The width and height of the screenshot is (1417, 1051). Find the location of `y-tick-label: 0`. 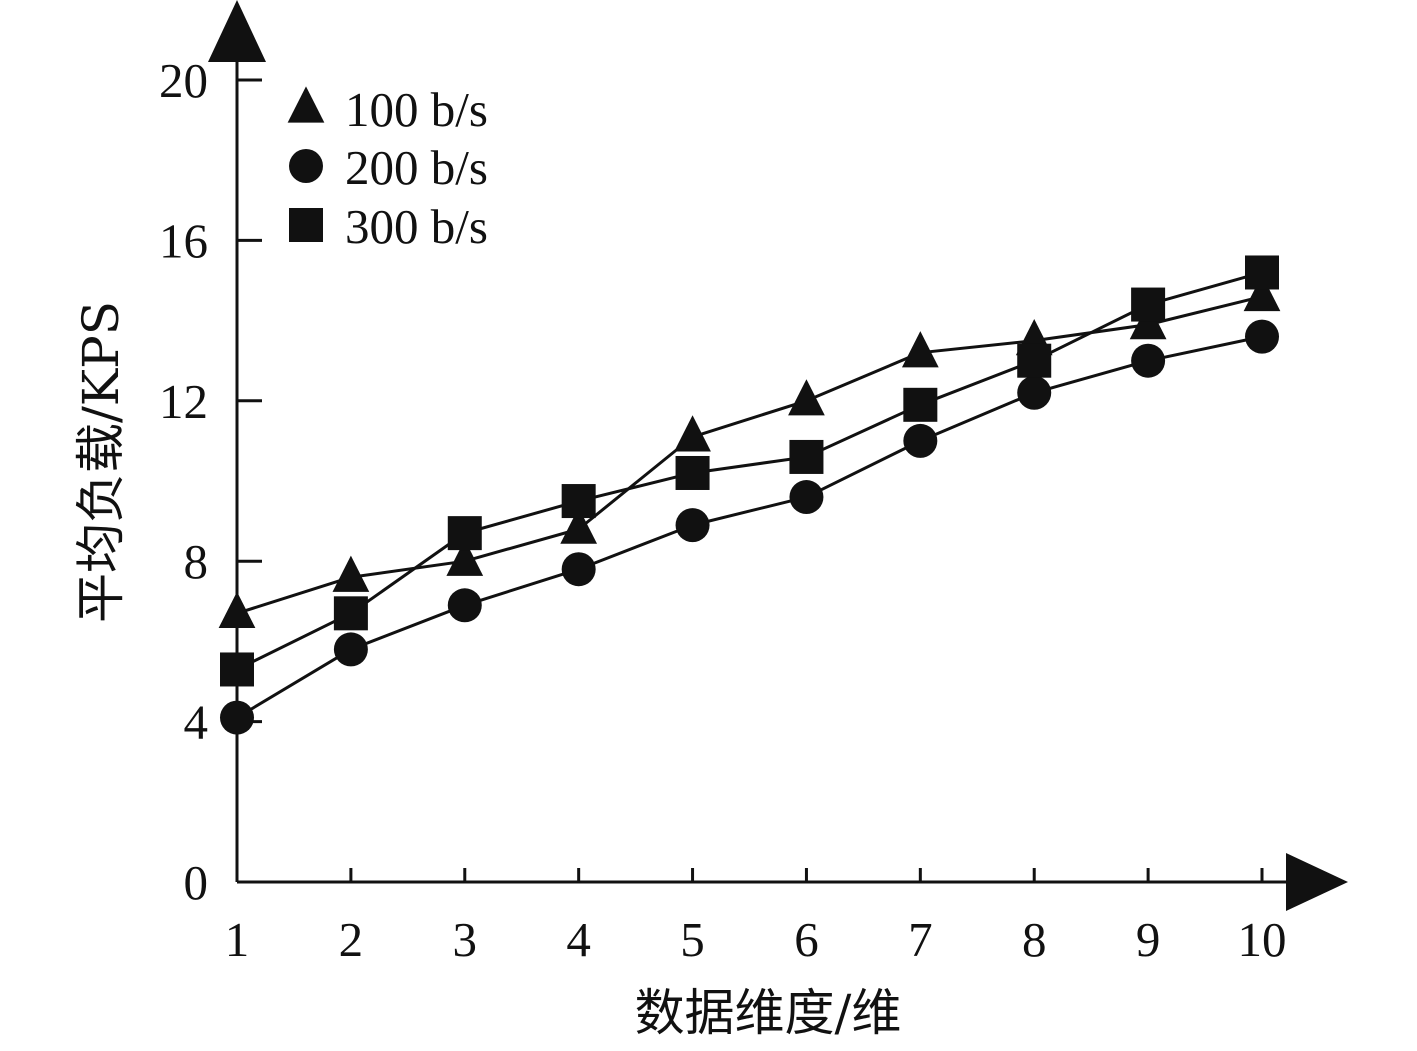

y-tick-label: 0 is located at coordinates (196, 882).